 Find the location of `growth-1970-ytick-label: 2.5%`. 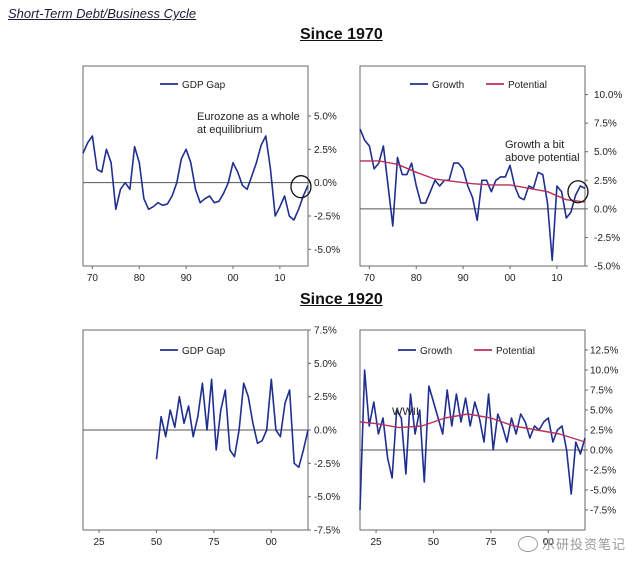

growth-1970-ytick-label: 2.5% is located at coordinates (605, 181).